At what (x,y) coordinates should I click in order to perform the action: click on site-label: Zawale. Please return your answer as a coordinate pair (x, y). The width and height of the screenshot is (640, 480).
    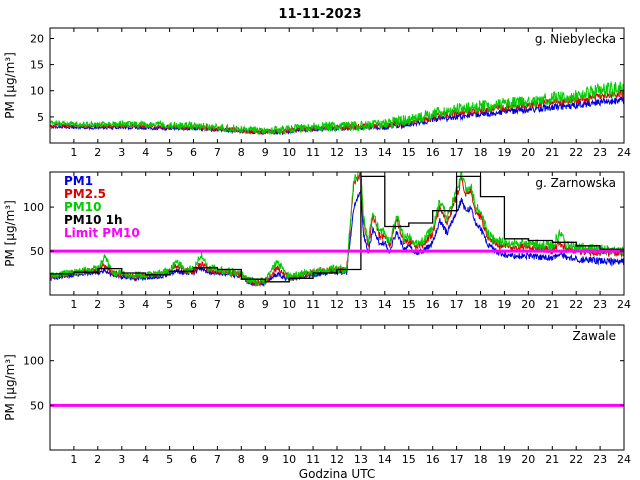
    Looking at the image, I should click on (594, 336).